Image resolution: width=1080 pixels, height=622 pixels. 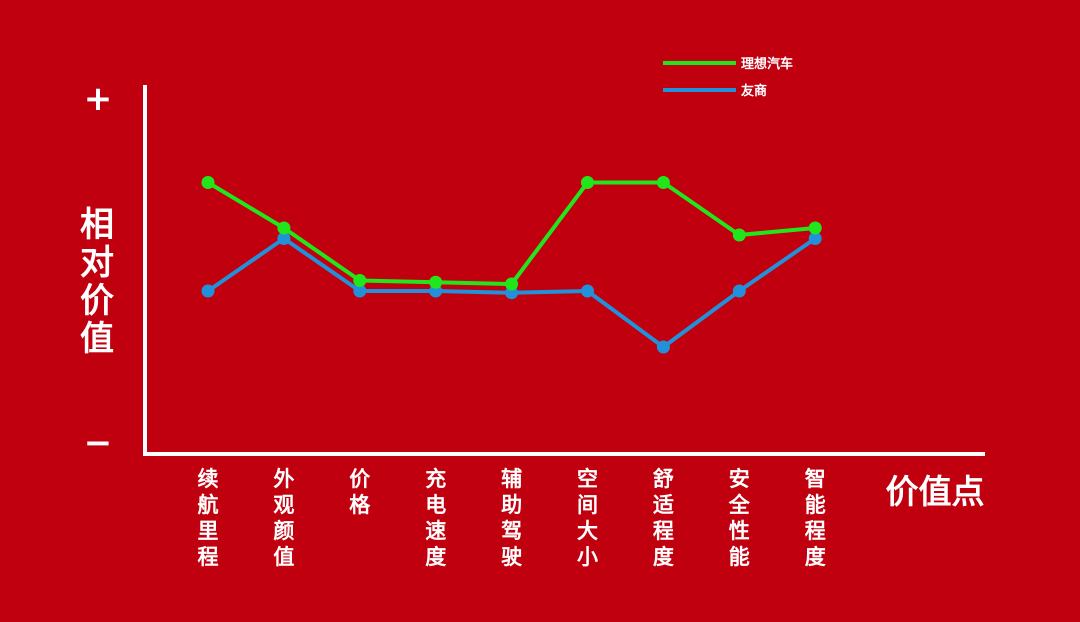 I want to click on x-tick-label: 辅助驾驶, so click(x=511, y=518).